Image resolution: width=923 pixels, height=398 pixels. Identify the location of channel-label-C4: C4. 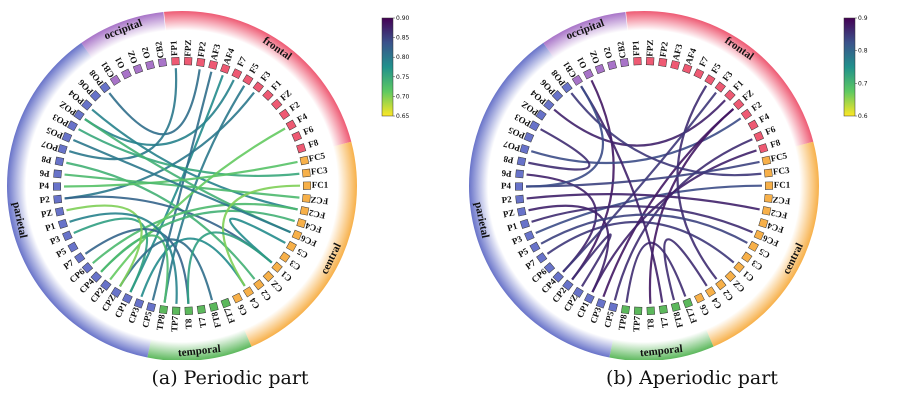
(716, 303).